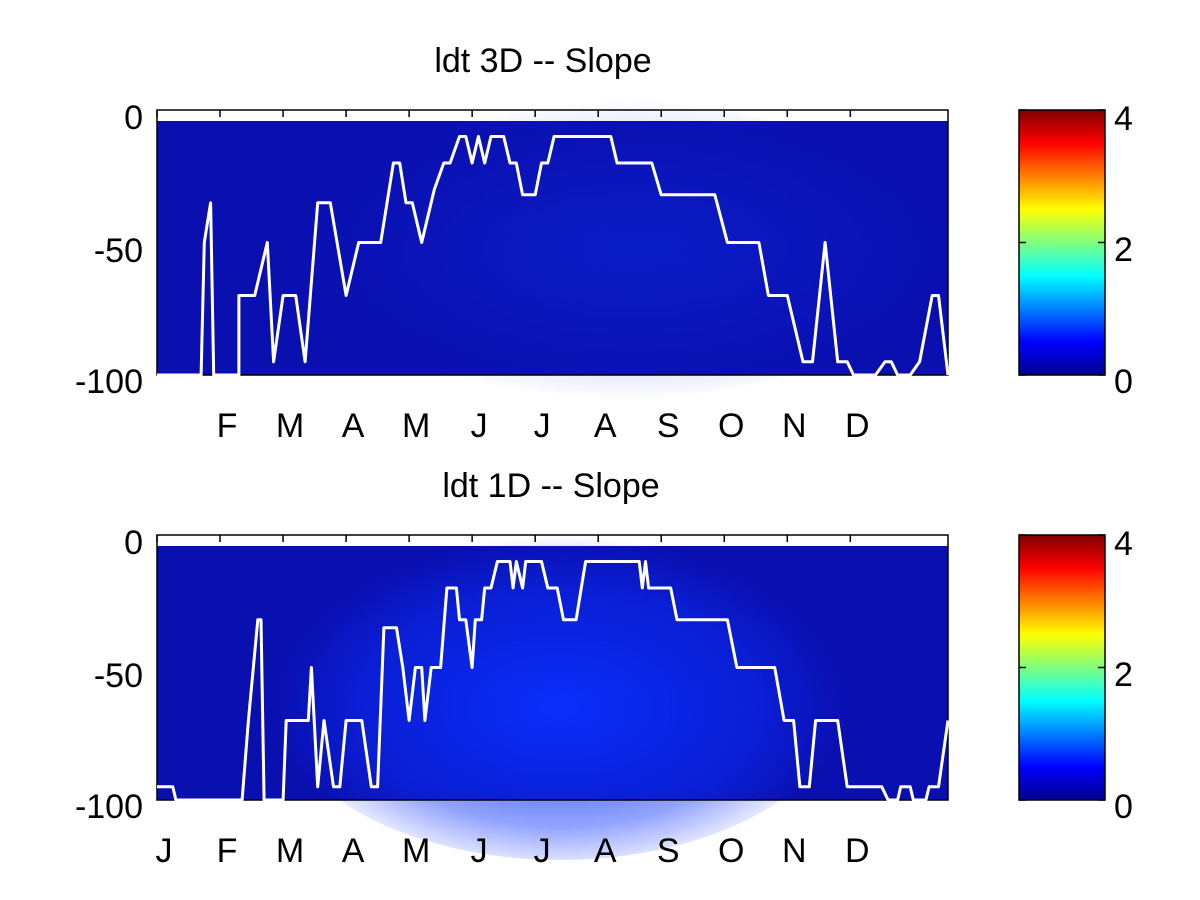  What do you see at coordinates (1123, 675) in the screenshot?
I see `colorbar-bottom-tick-label-2: 2` at bounding box center [1123, 675].